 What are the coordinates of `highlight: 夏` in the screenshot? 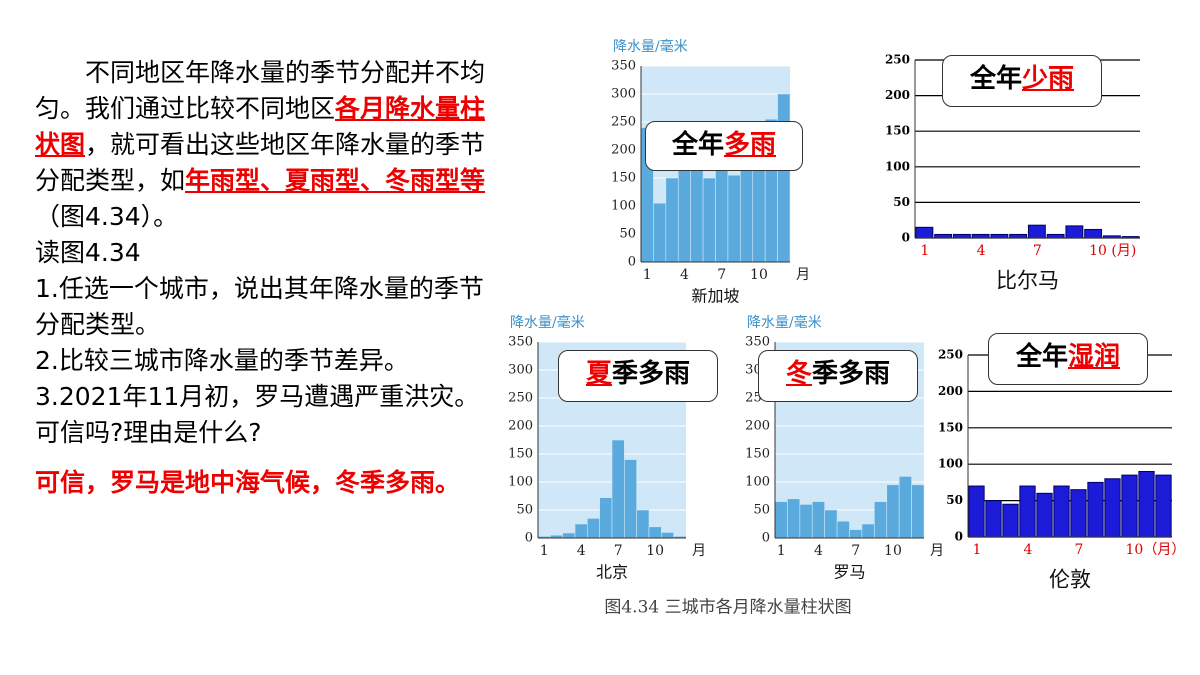 It's located at (598, 374).